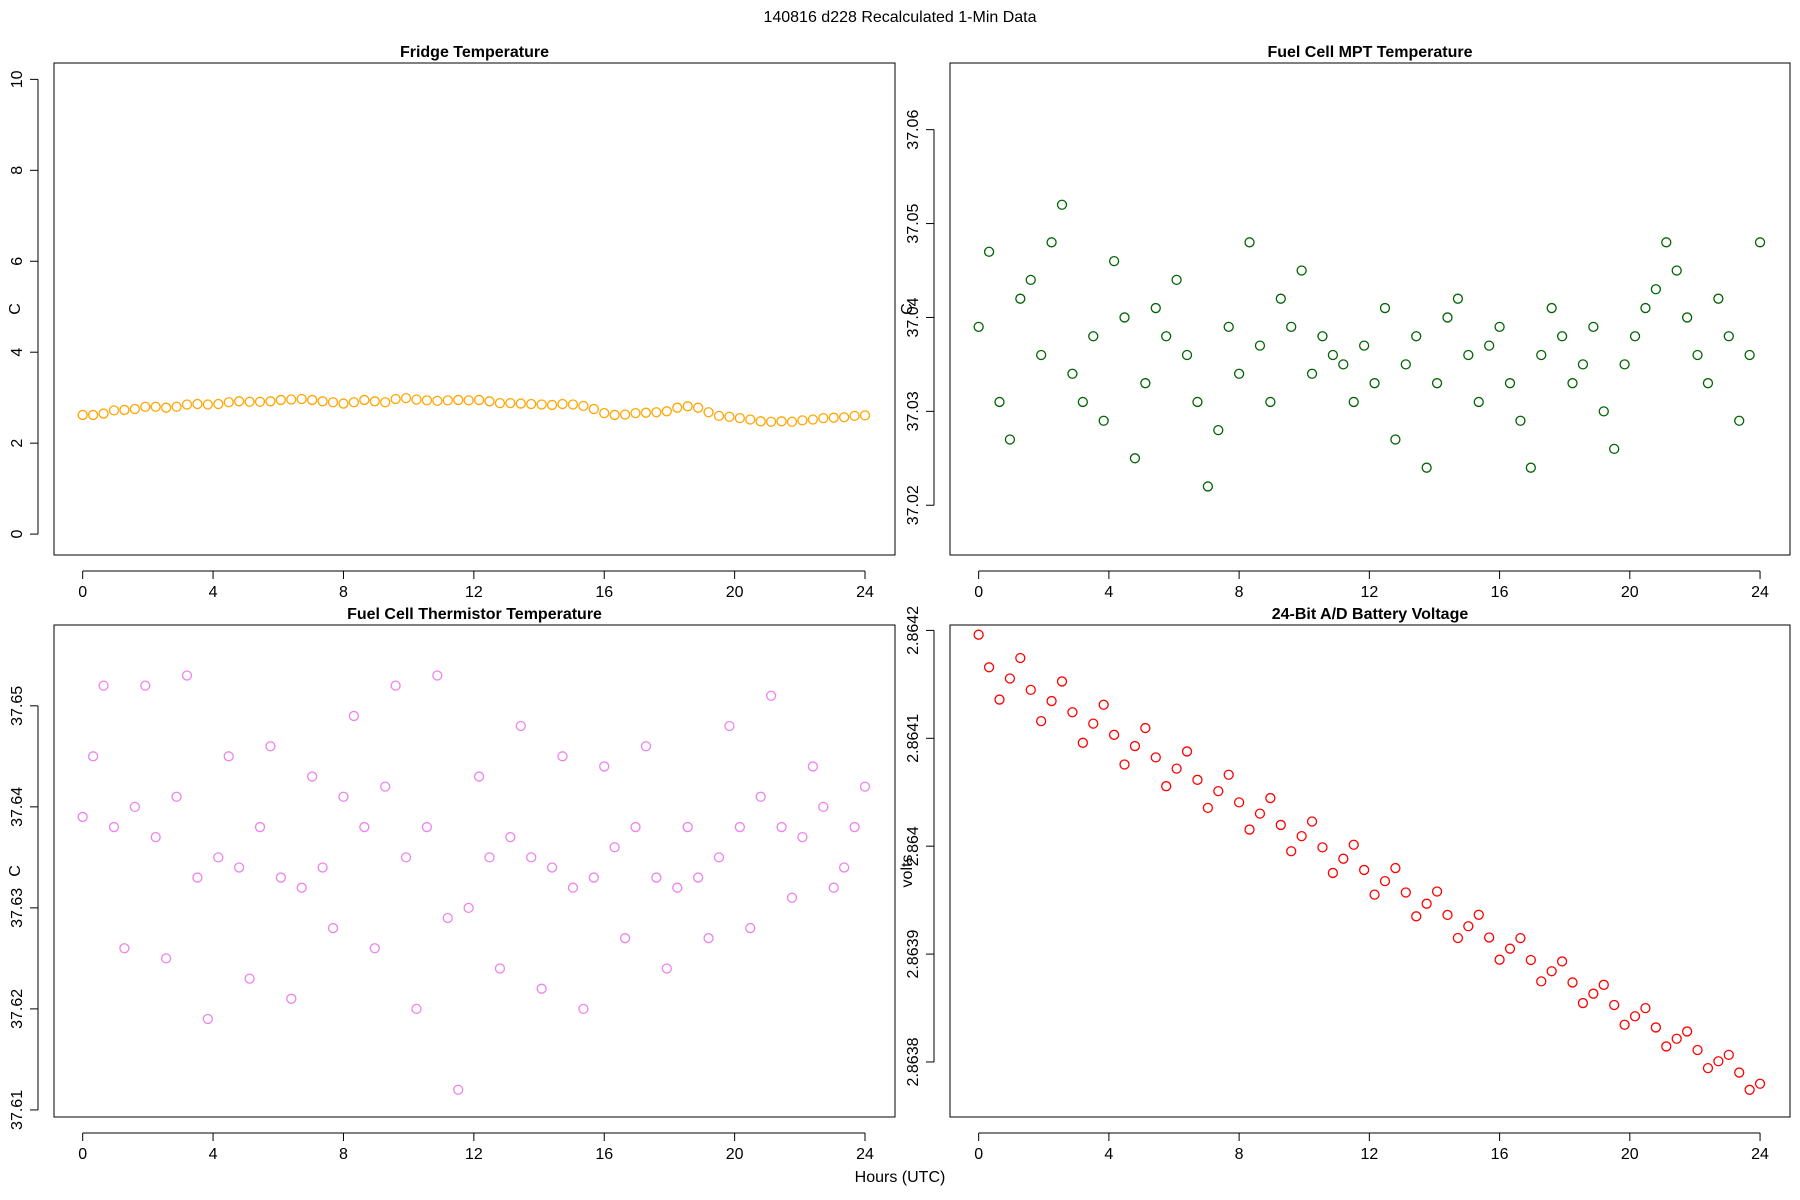  Describe the element at coordinates (913, 630) in the screenshot. I see `y-tick-label: 2.8642` at that location.